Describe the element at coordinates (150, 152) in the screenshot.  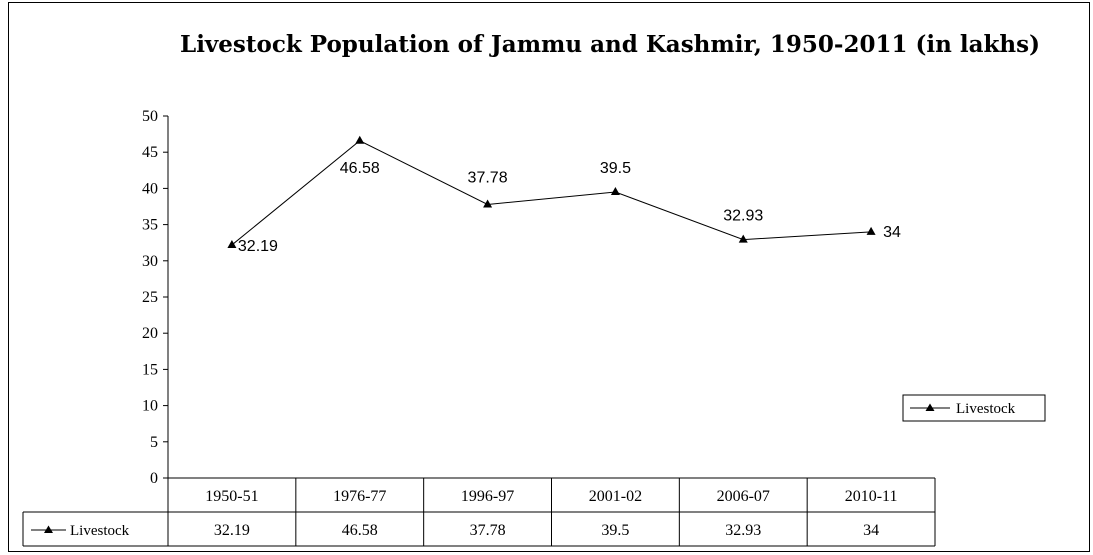
I see `y-tick-label: 45` at that location.